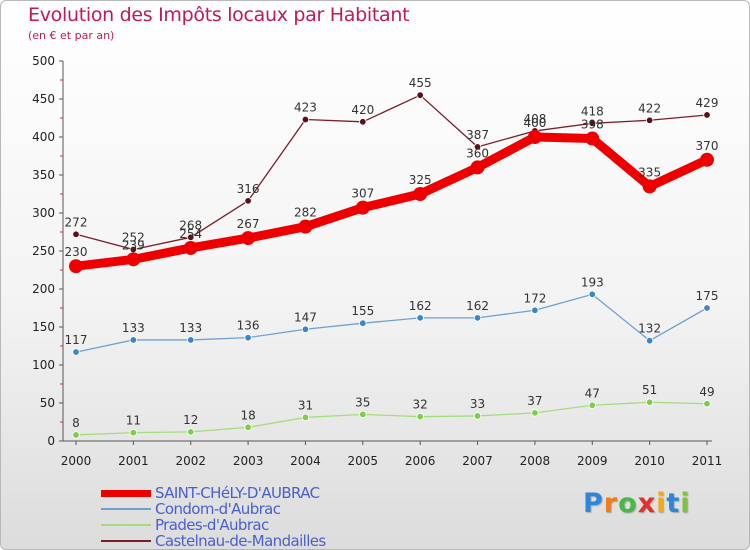  What do you see at coordinates (190, 461) in the screenshot?
I see `x-tick-label: 2002` at bounding box center [190, 461].